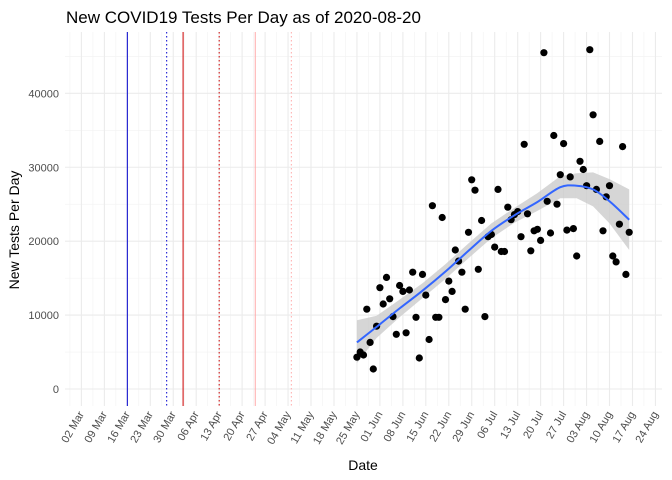  What do you see at coordinates (56, 390) in the screenshot?
I see `y-tick-label: 0` at bounding box center [56, 390].